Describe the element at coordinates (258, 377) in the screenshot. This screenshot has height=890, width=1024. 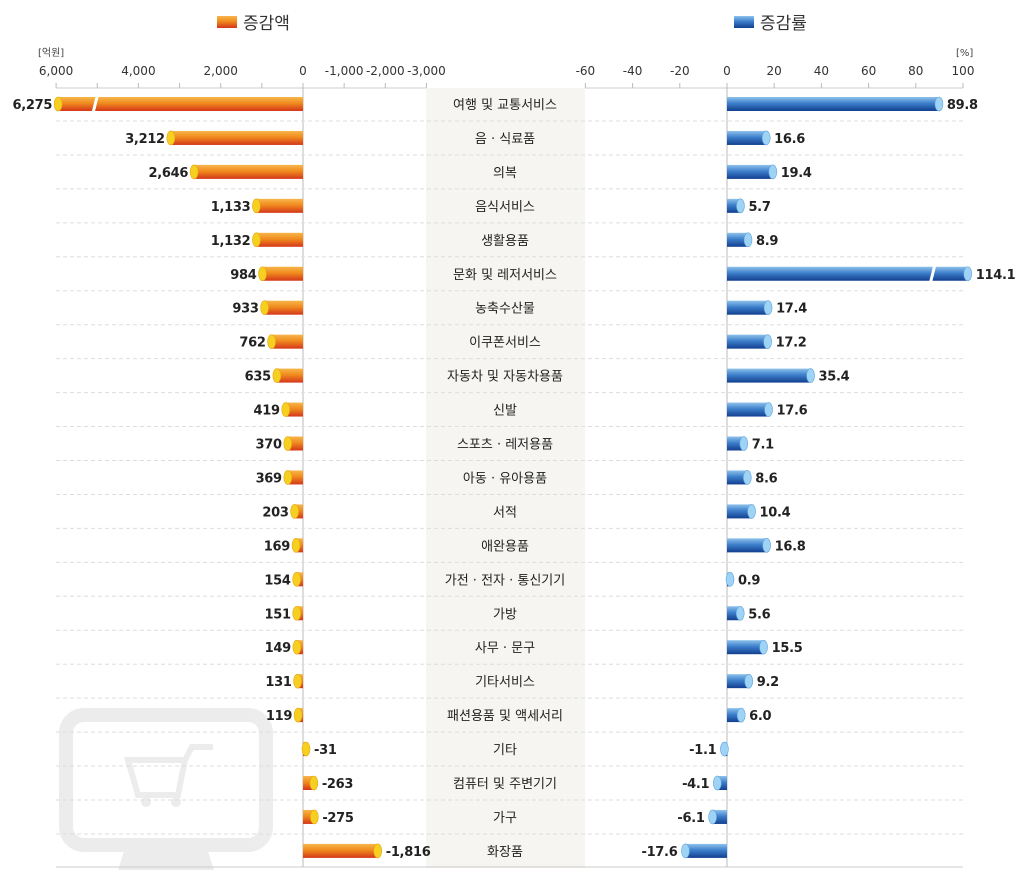
I see `amount-value-label: 635` at that location.